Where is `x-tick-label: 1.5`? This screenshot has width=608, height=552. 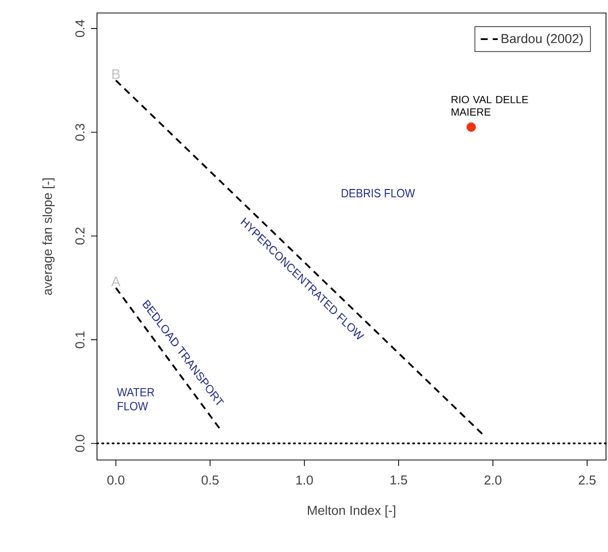
x-tick-label: 1.5 is located at coordinates (399, 480).